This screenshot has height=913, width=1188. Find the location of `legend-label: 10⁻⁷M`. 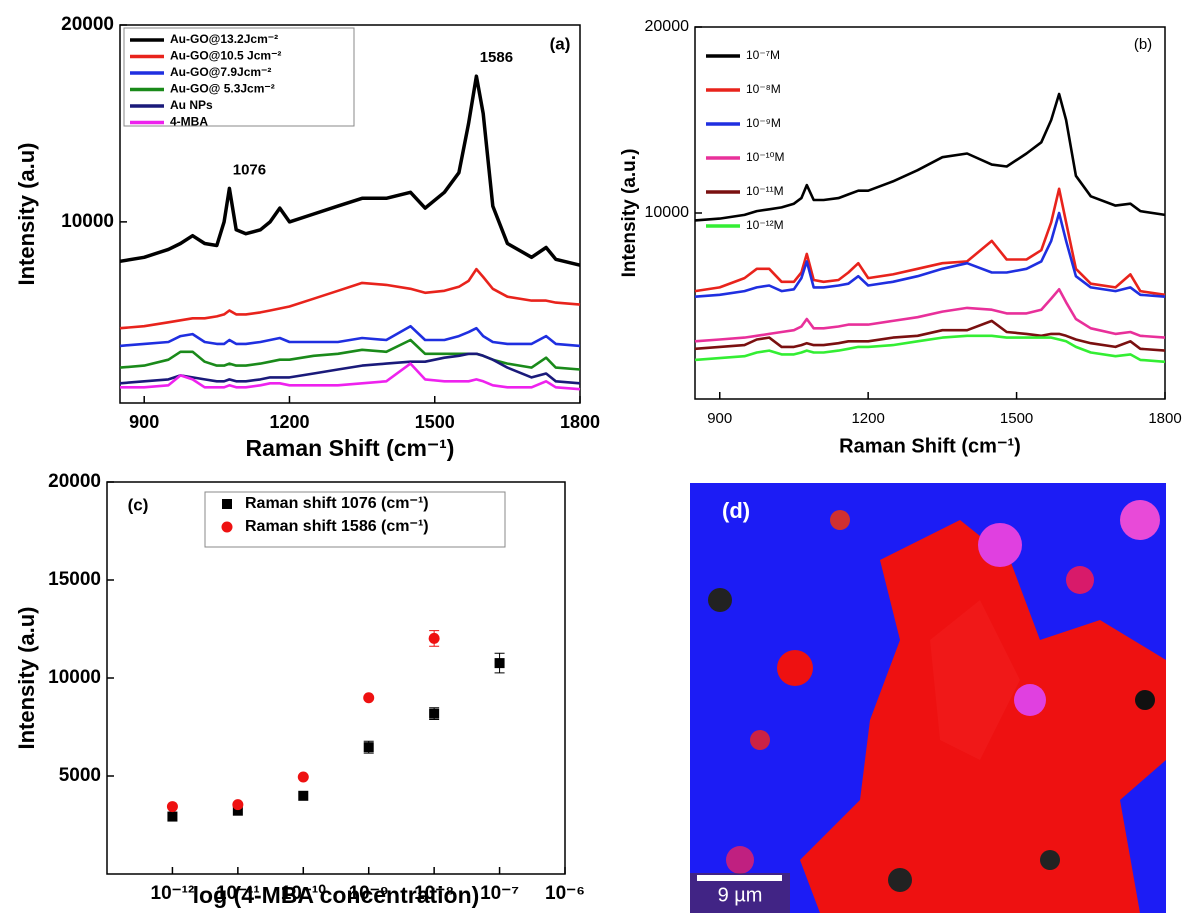

legend-label: 10⁻⁷M is located at coordinates (763, 55).